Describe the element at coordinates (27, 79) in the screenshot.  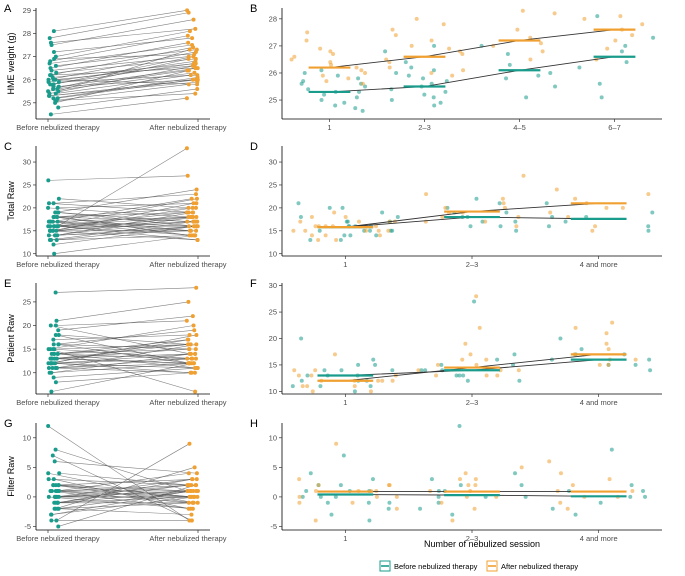
I see `y-tick-label: 26` at that location.